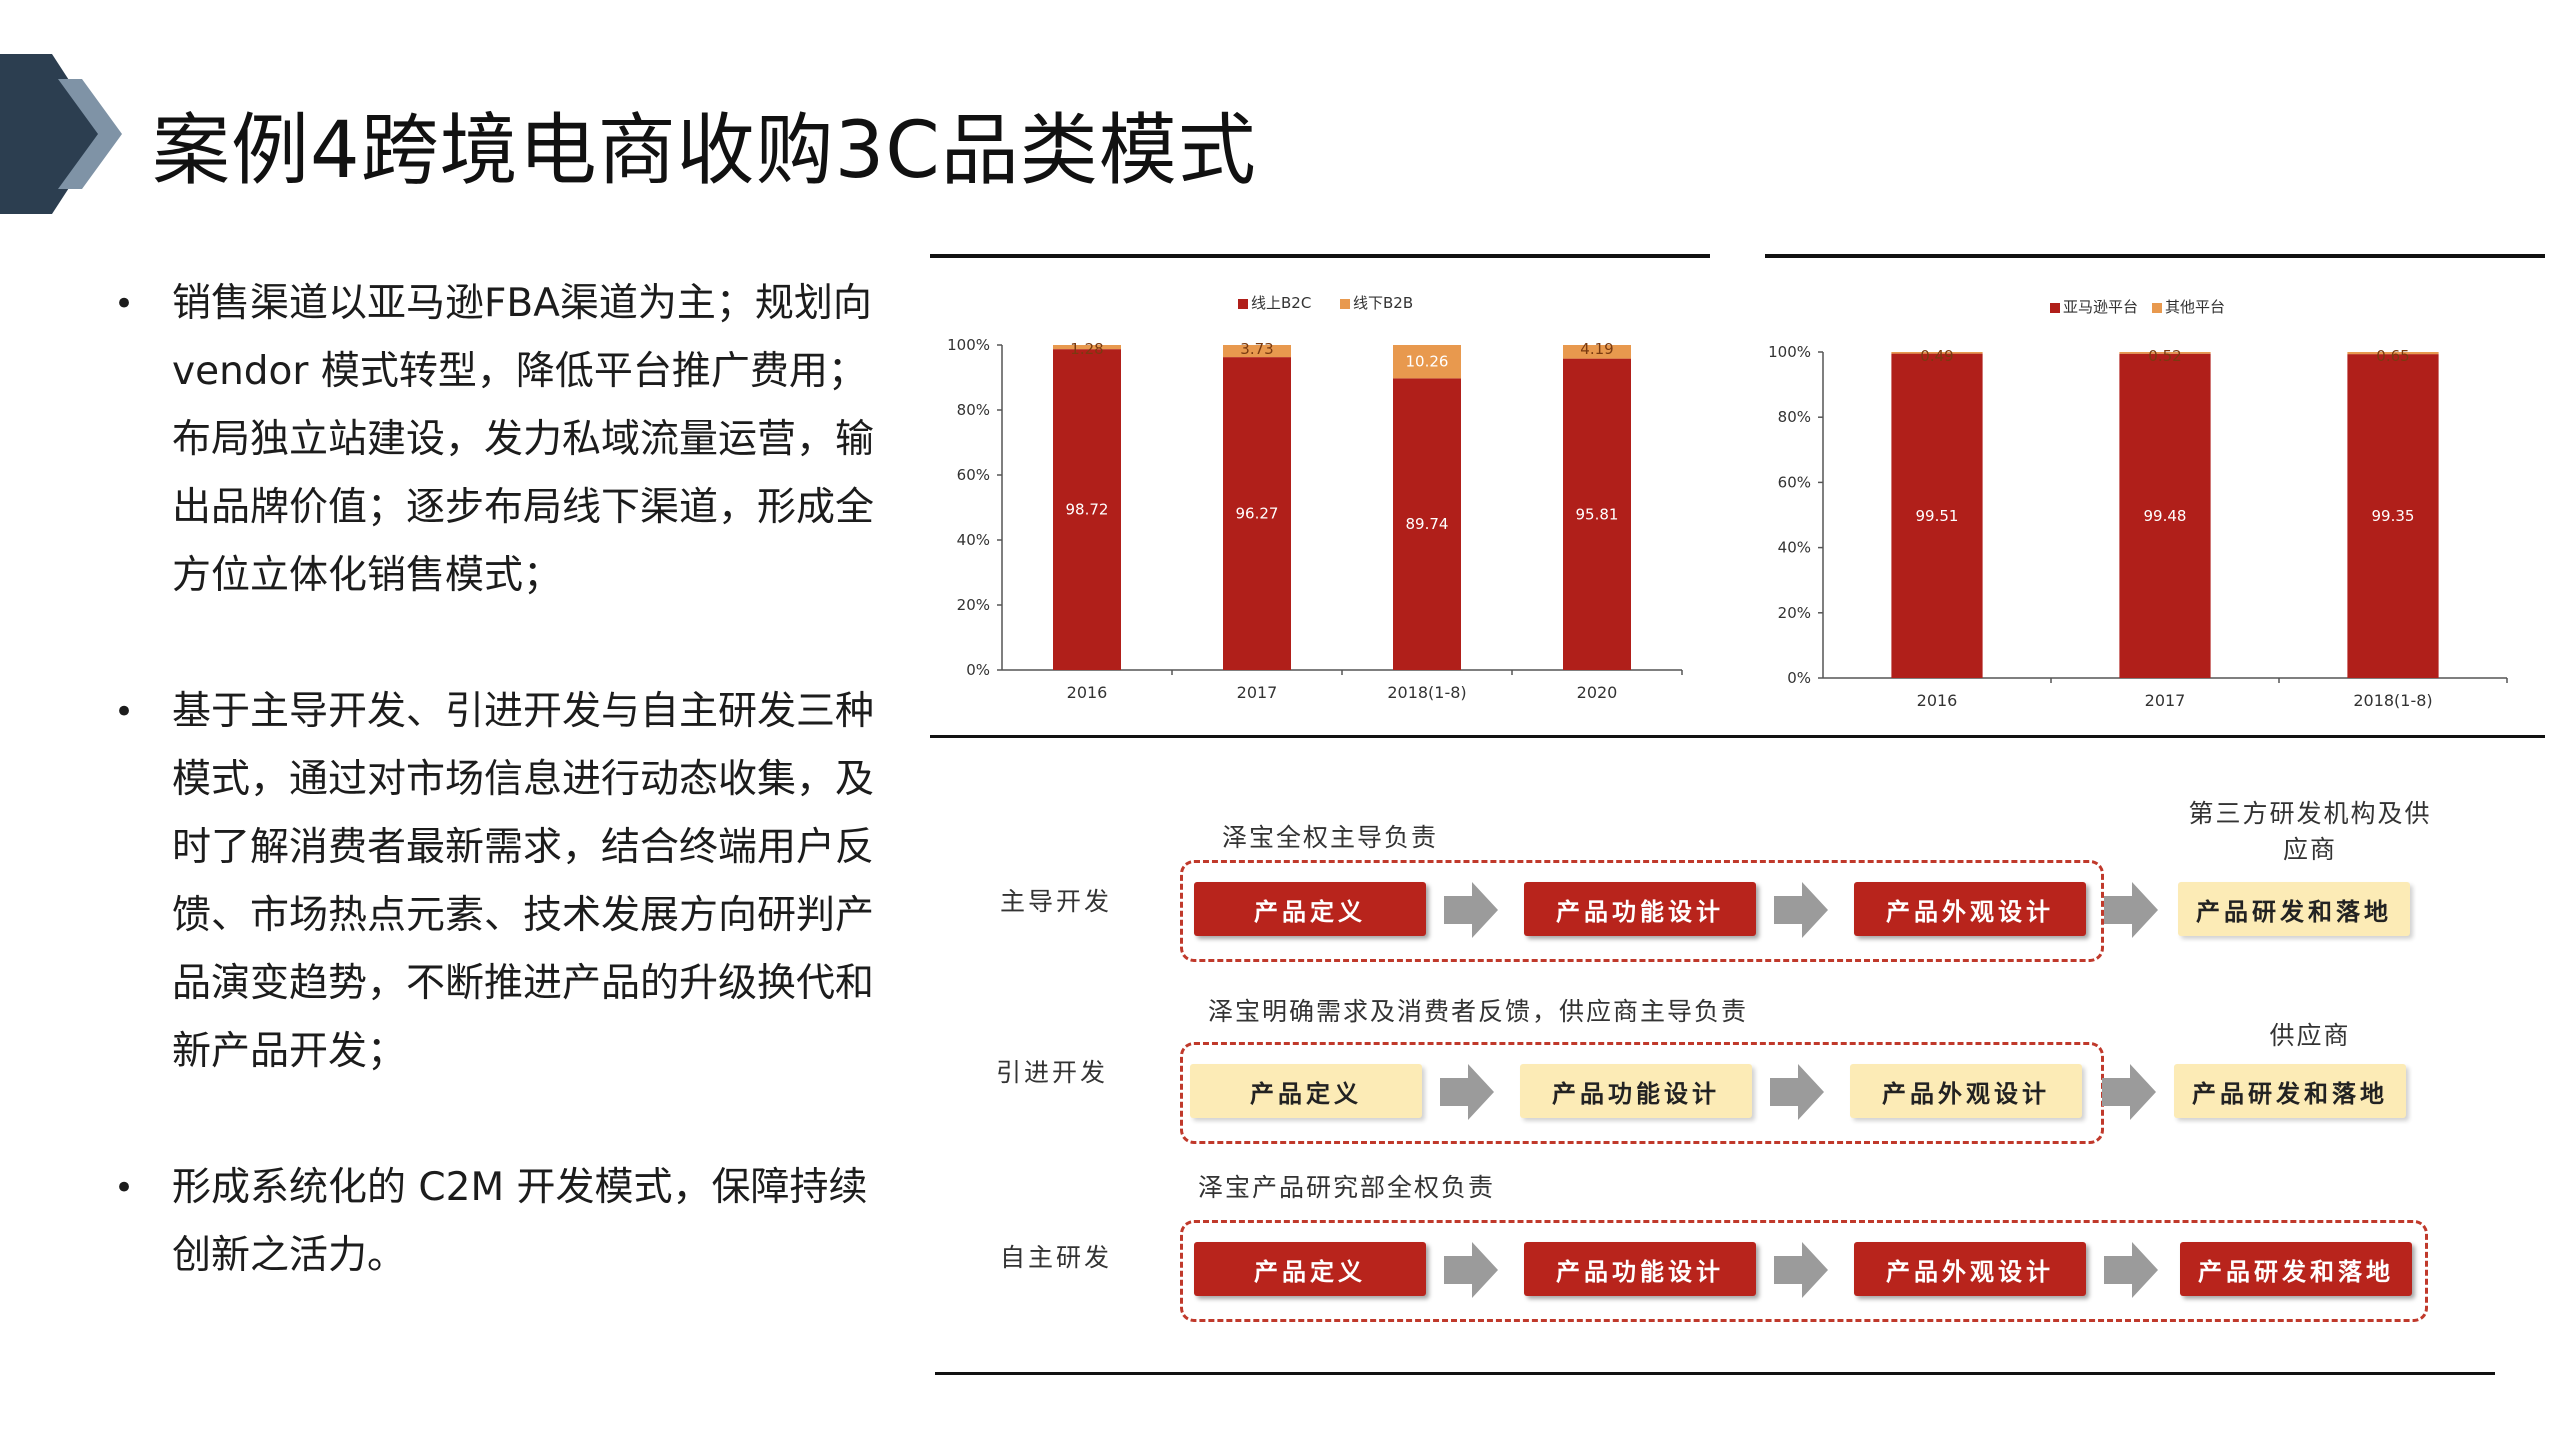 The image size is (2560, 1440). What do you see at coordinates (1056, 901) in the screenshot?
I see `row-label-lead: 主导开发` at bounding box center [1056, 901].